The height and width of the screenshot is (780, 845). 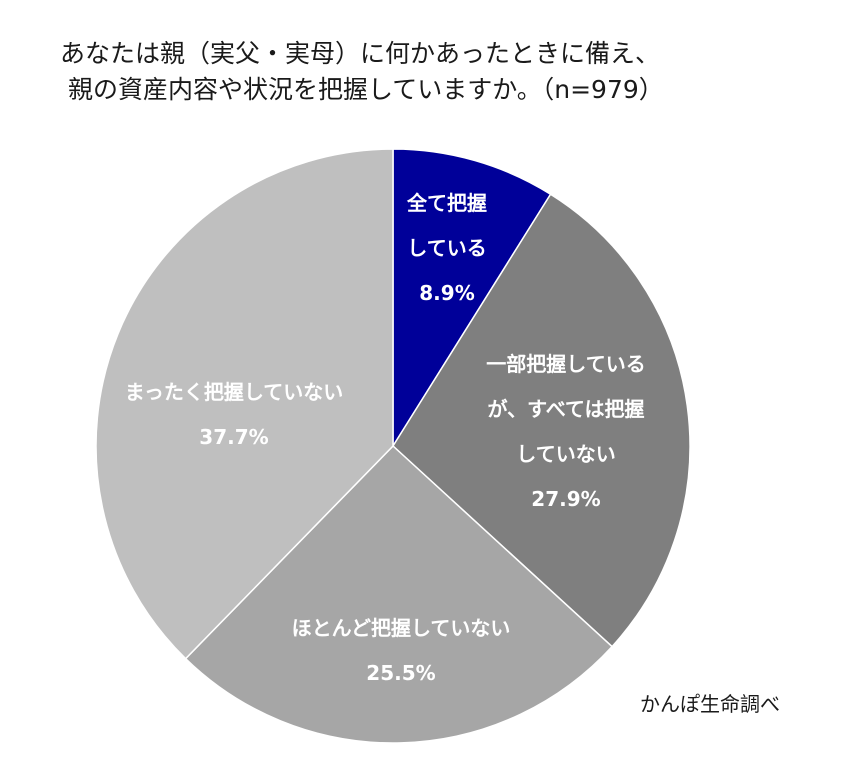 What do you see at coordinates (401, 628) in the screenshot?
I see `slice-3-label-line-1: ほとんど把握していない` at bounding box center [401, 628].